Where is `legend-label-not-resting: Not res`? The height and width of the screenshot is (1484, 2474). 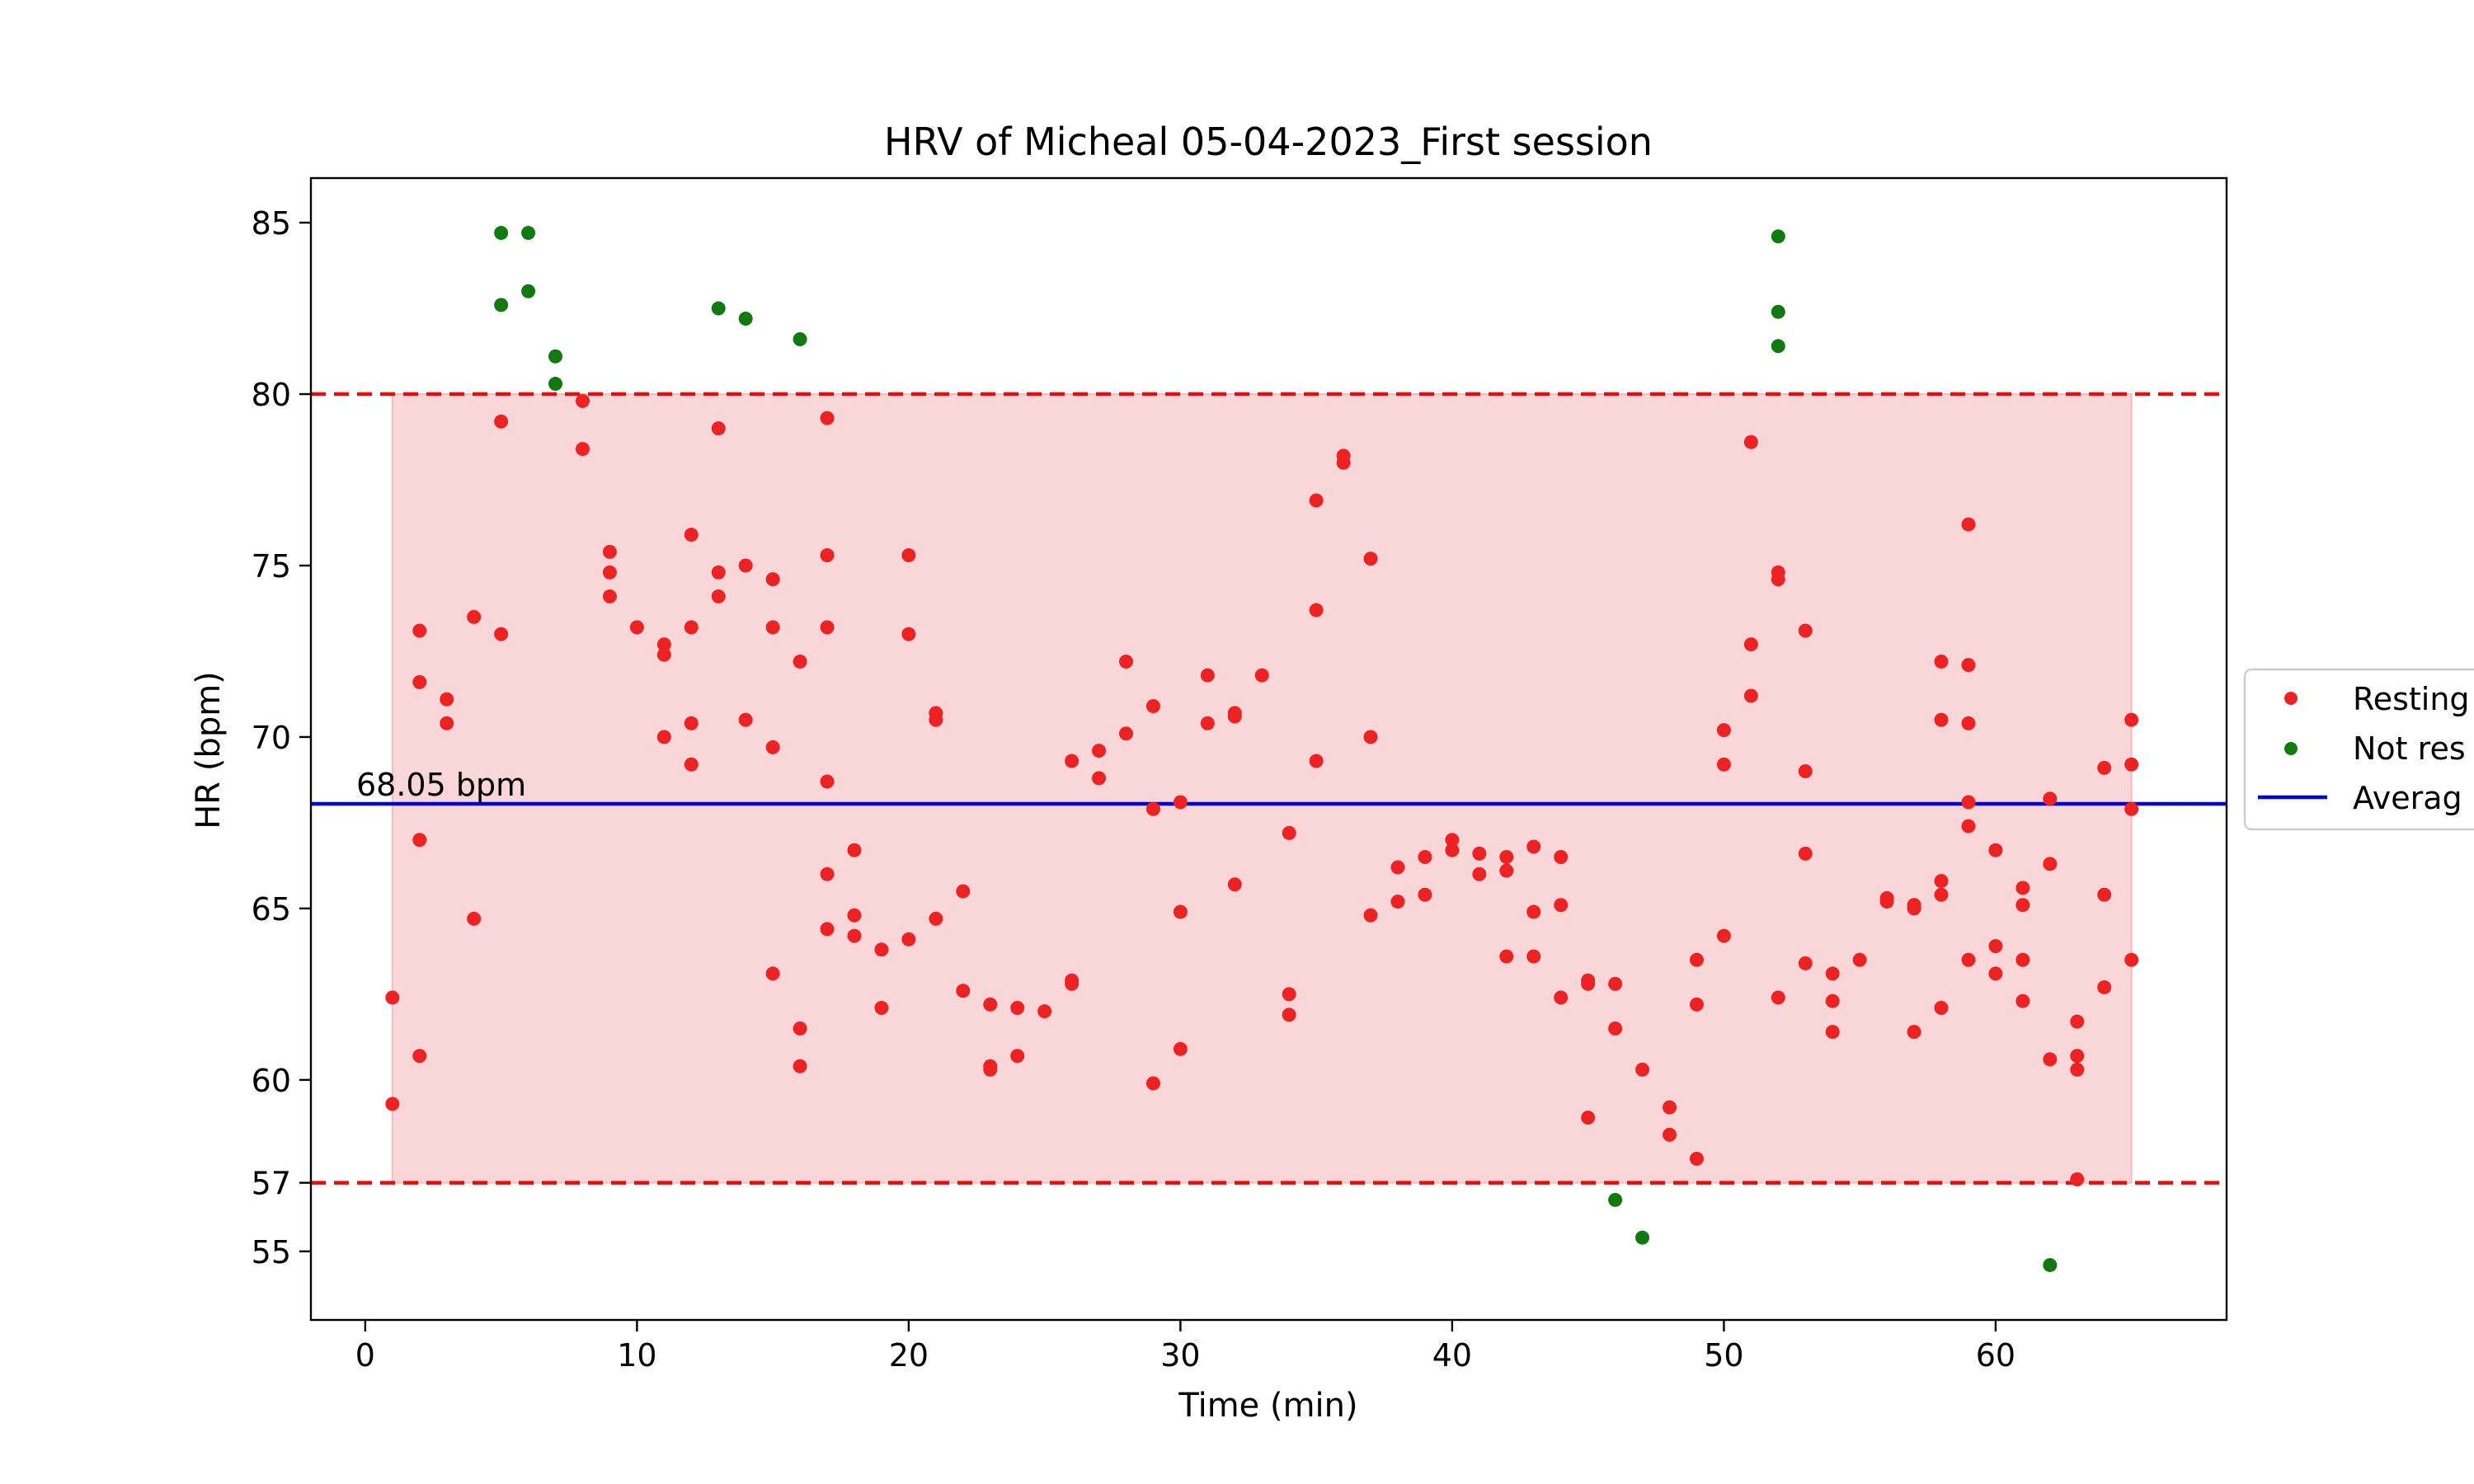
legend-label-not-resting: Not res is located at coordinates (2409, 748).